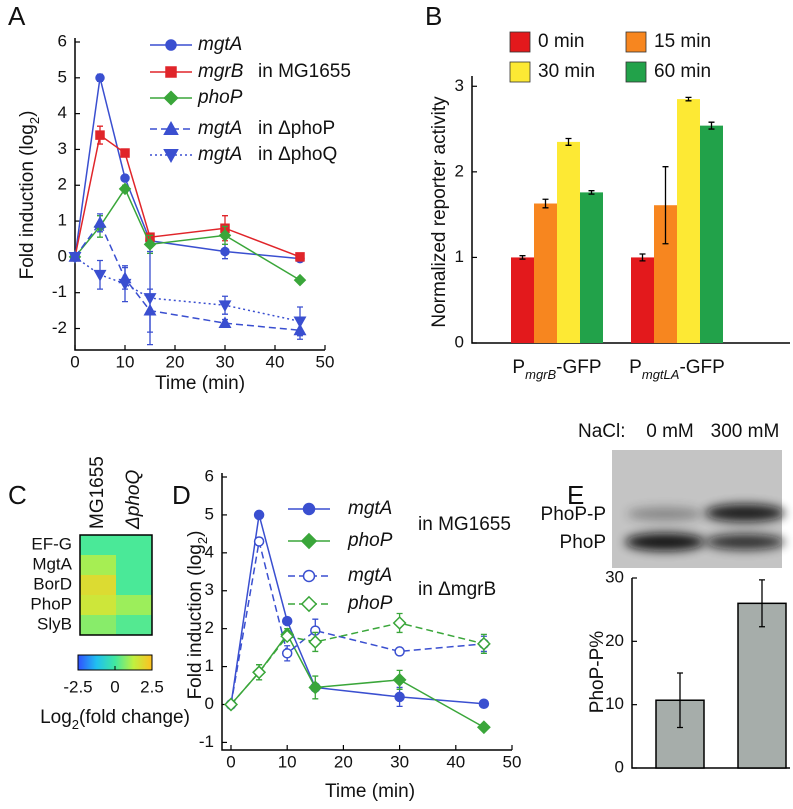 This screenshot has width=793, height=809. Describe the element at coordinates (578, 367) in the screenshot. I see `x-tick-label-part: -GFP` at that location.